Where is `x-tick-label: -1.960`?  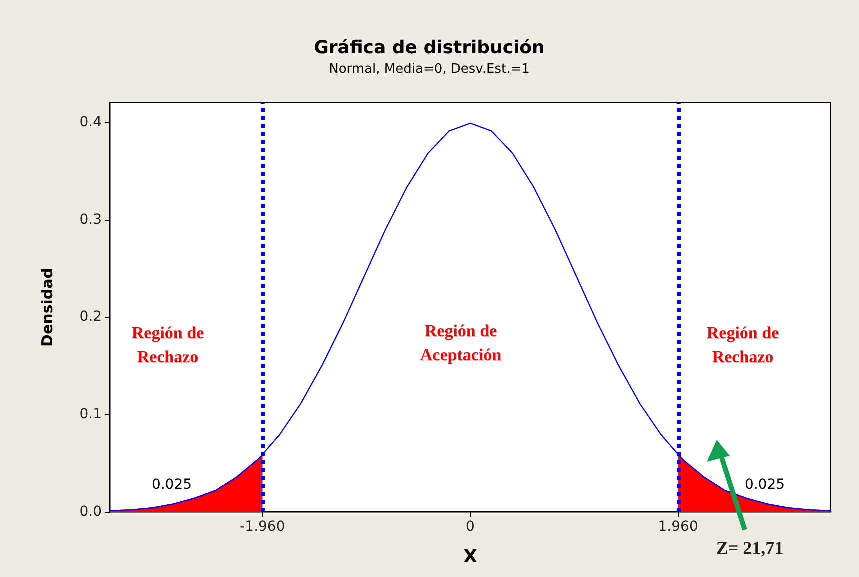
x-tick-label: -1.960 is located at coordinates (263, 527).